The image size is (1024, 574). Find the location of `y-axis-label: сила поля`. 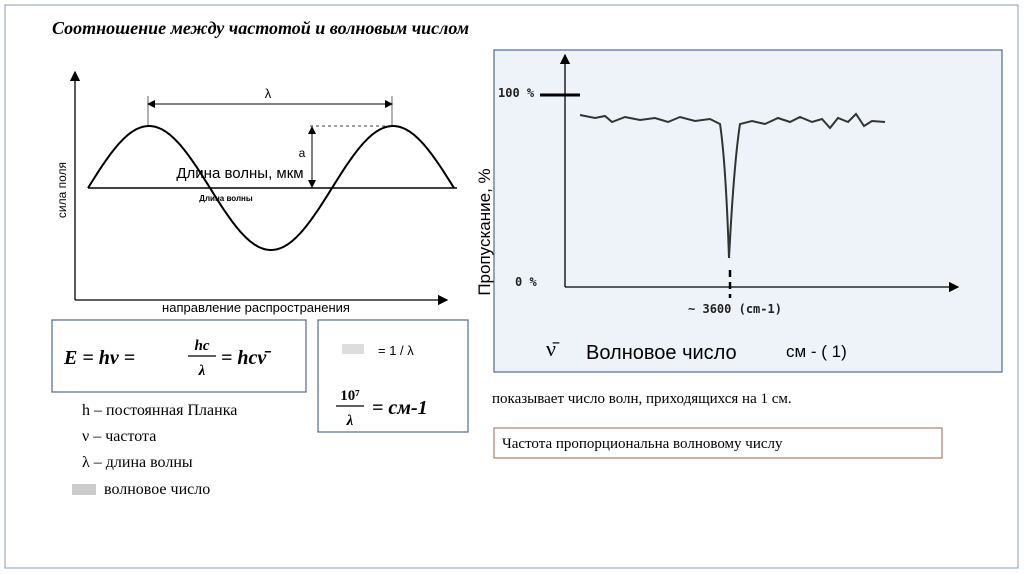

y-axis-label: сила поля is located at coordinates (62, 190).